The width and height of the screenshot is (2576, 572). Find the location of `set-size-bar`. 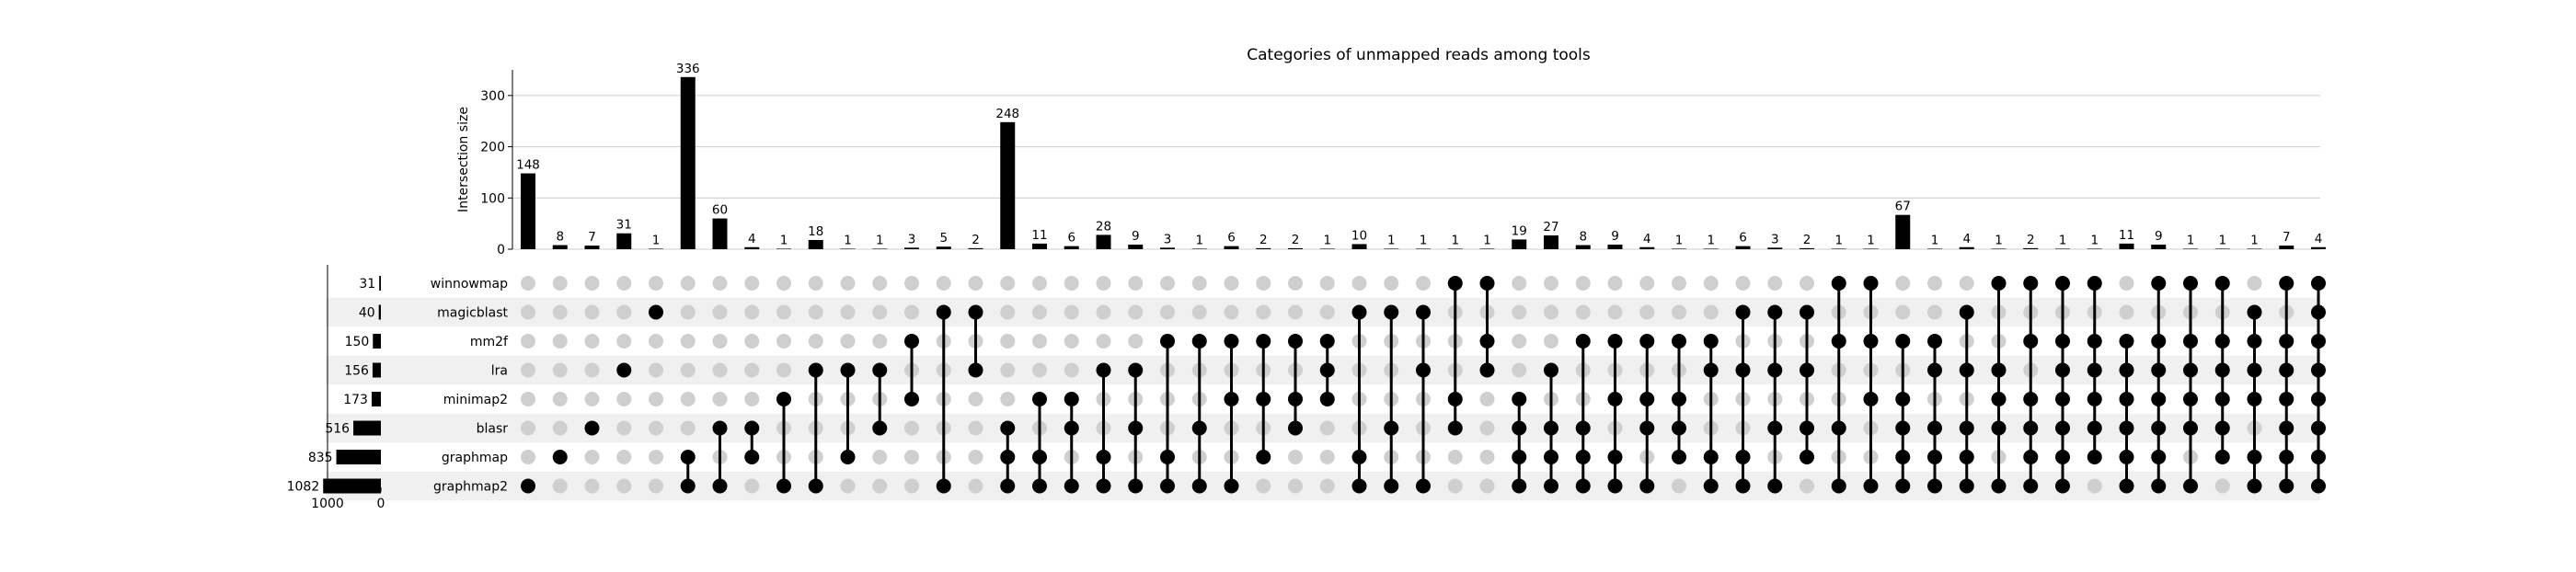

set-size-bar is located at coordinates (377, 341).